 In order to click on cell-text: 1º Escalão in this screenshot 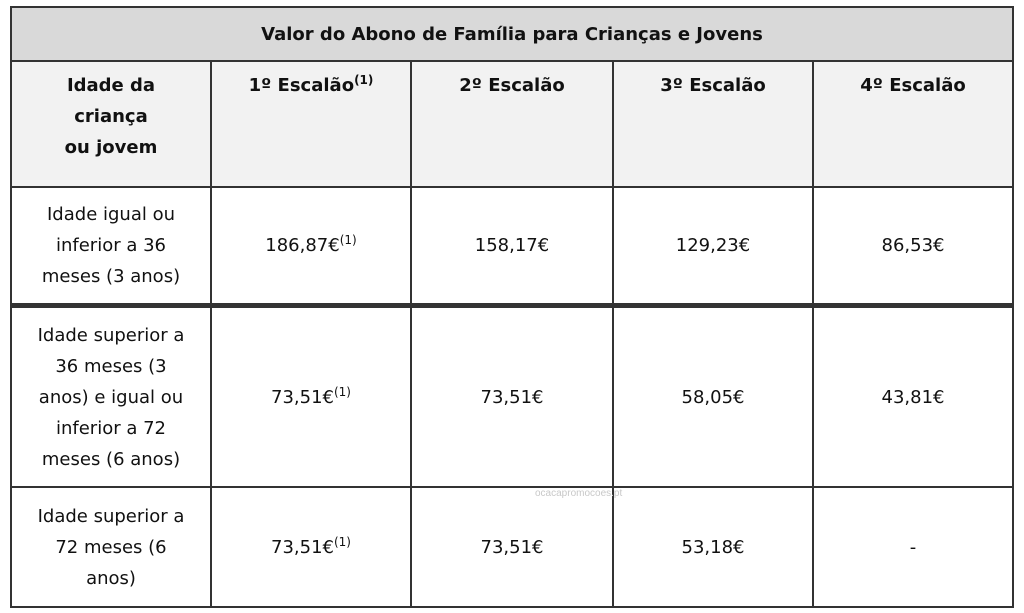, I will do `click(301, 85)`.